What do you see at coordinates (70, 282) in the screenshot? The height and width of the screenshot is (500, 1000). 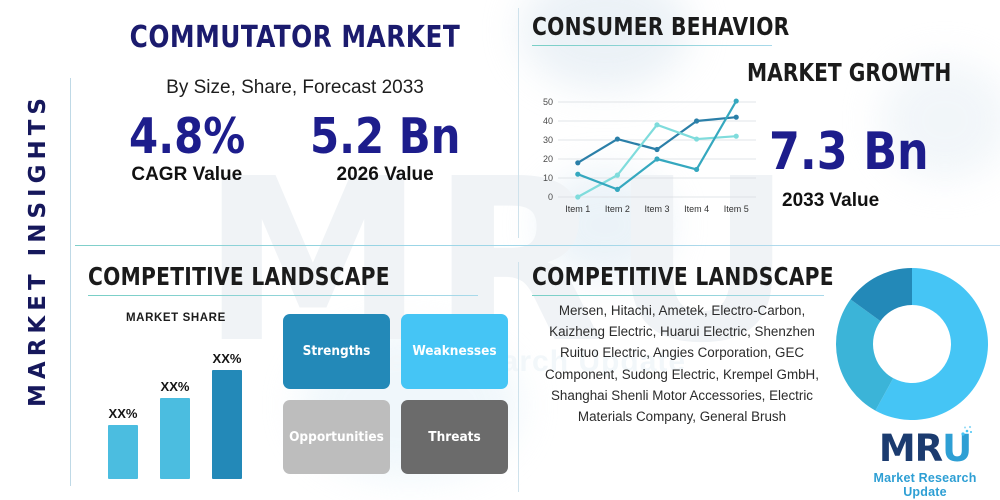 I see `divider-vertical-main` at bounding box center [70, 282].